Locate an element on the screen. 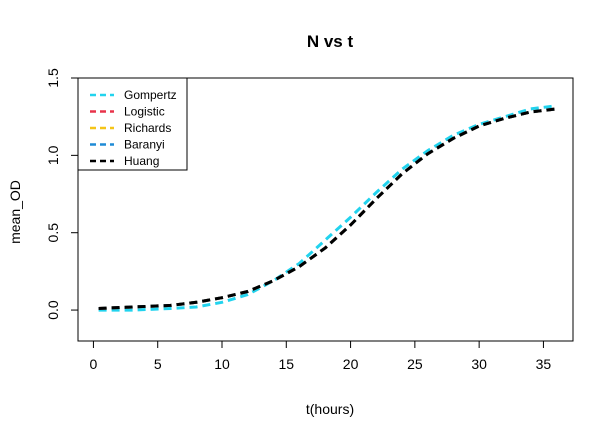 This screenshot has height=439, width=615. x-tick-label: 5 is located at coordinates (158, 364).